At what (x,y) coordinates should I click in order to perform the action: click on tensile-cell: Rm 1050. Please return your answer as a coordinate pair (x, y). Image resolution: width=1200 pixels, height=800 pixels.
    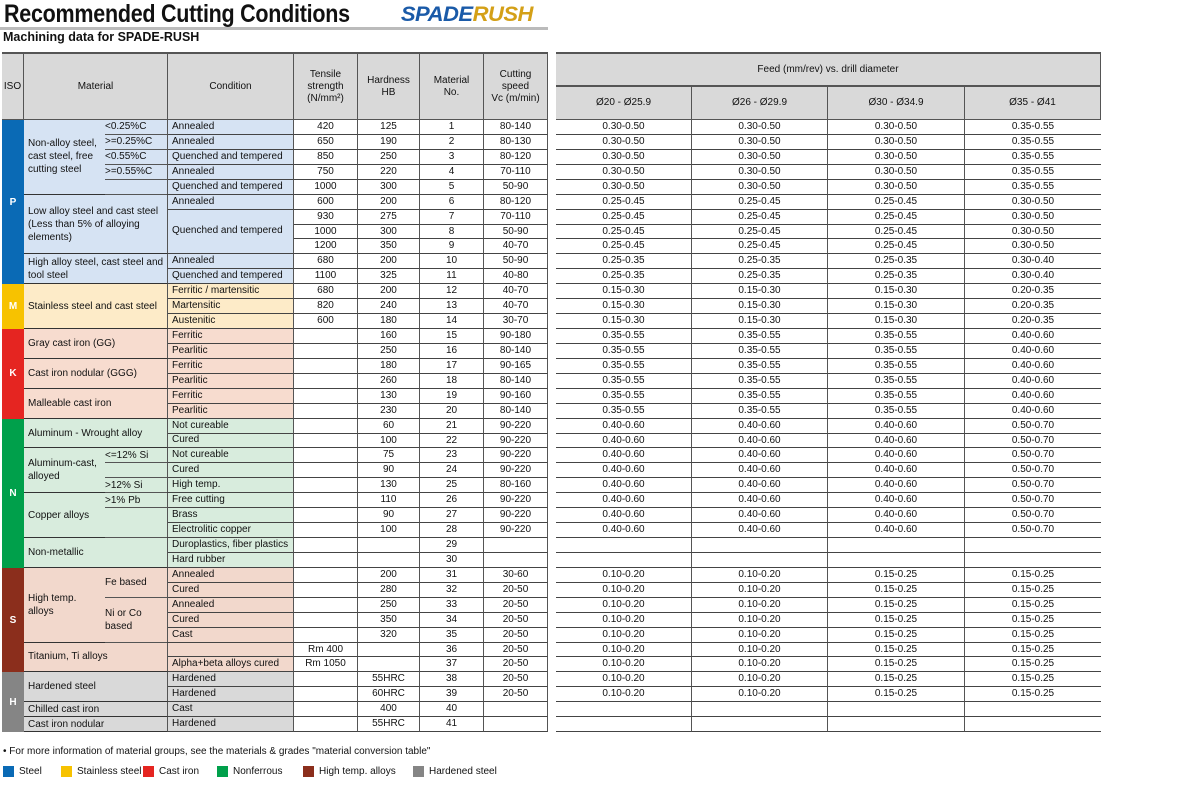
    Looking at the image, I should click on (326, 665).